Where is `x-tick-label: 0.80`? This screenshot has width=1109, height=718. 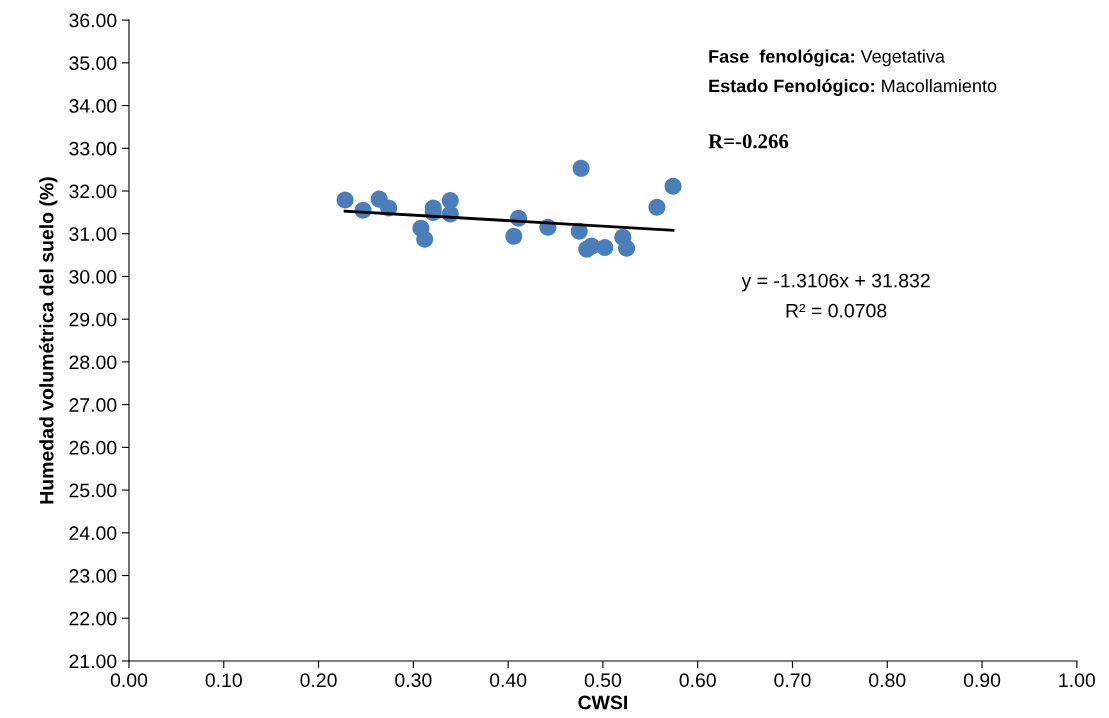 x-tick-label: 0.80 is located at coordinates (887, 680).